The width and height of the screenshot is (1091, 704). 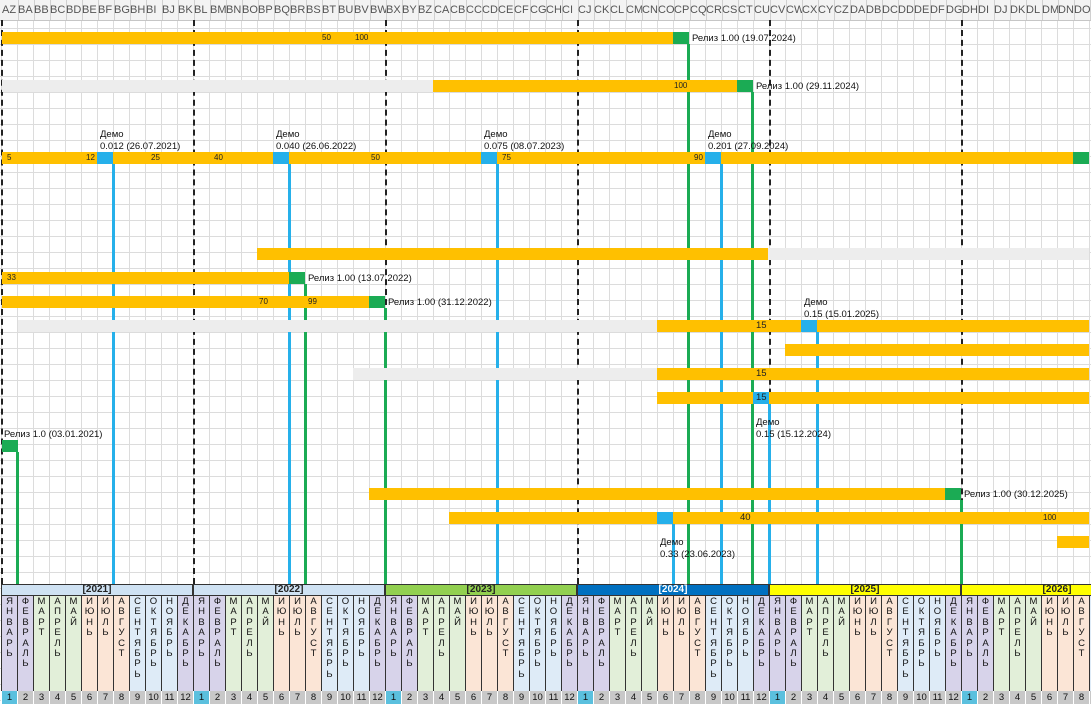 What do you see at coordinates (618, 10) in the screenshot?
I see `column-header: CL` at bounding box center [618, 10].